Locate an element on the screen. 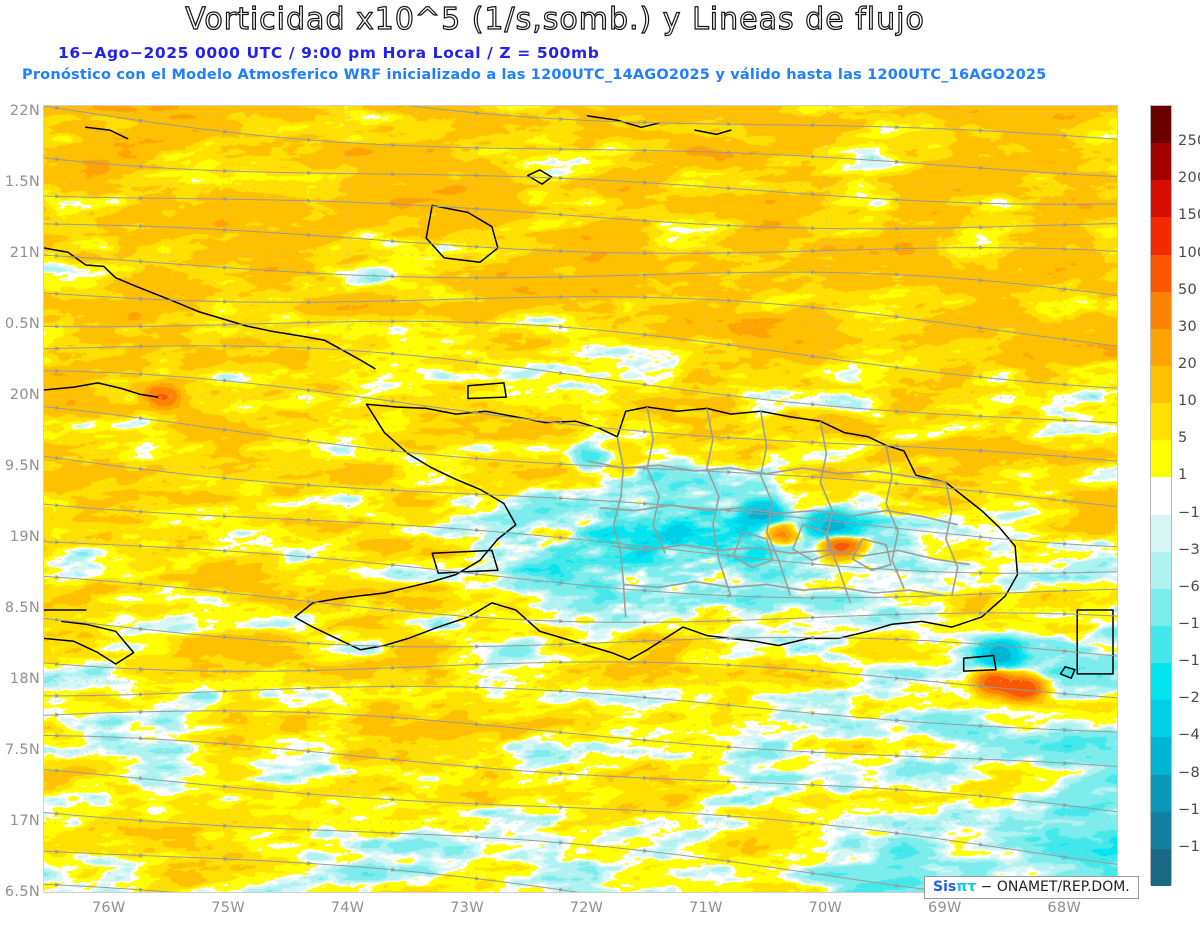  longitude-tick-label: 73W is located at coordinates (467, 908).